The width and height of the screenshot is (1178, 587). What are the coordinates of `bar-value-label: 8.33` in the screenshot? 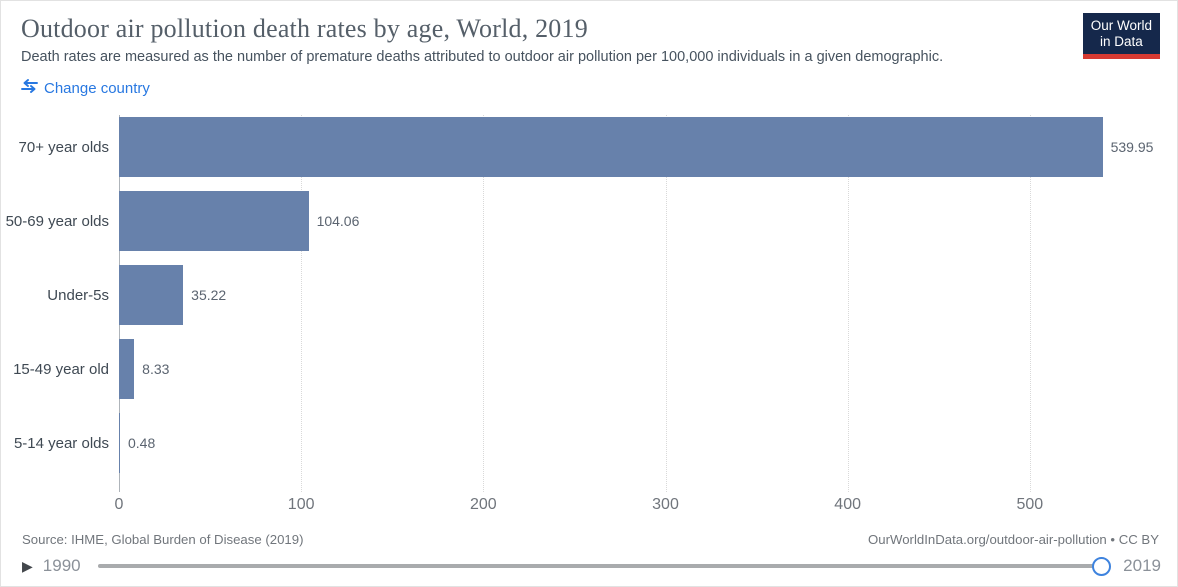 It's located at (156, 369).